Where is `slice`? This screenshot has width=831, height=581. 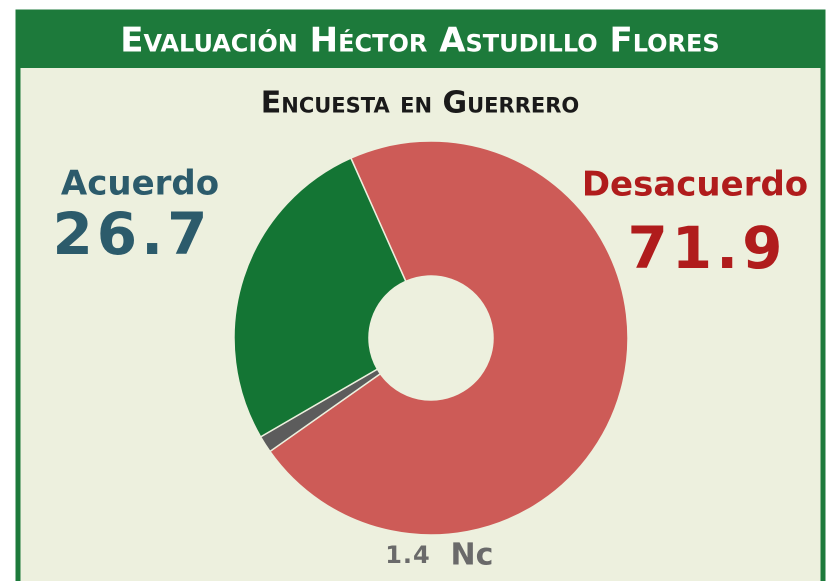
slice is located at coordinates (320, 297).